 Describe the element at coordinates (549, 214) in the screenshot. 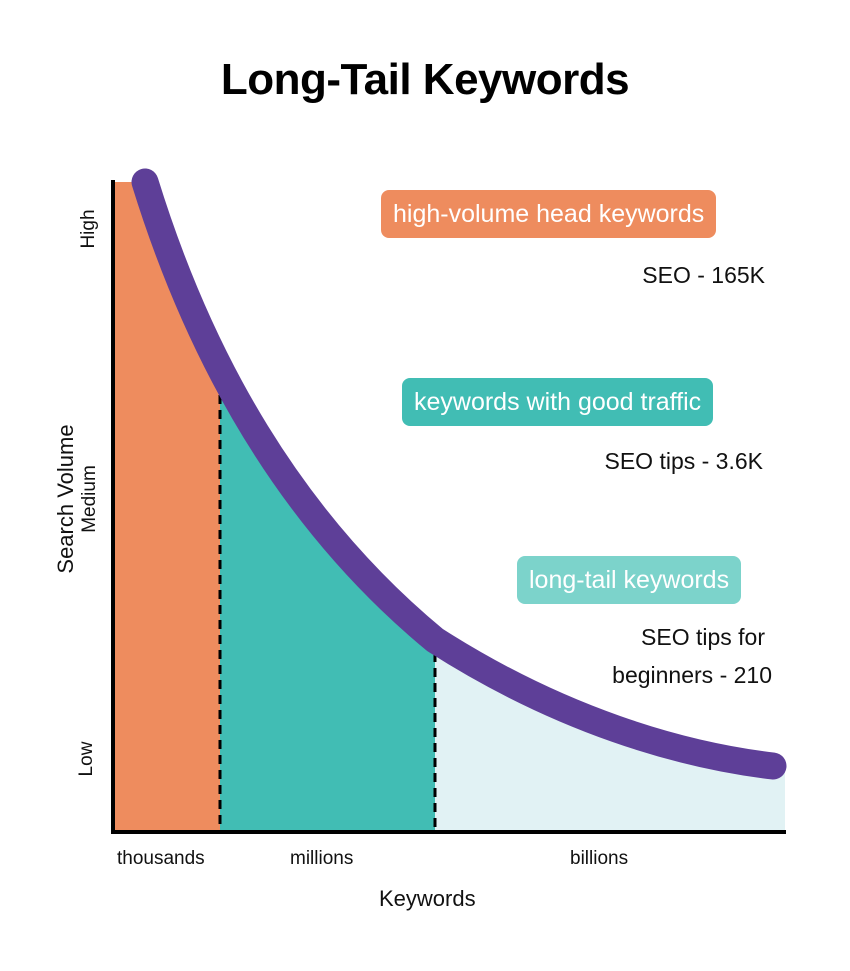

I see `head-keywords-label: high-volume head keywords` at that location.